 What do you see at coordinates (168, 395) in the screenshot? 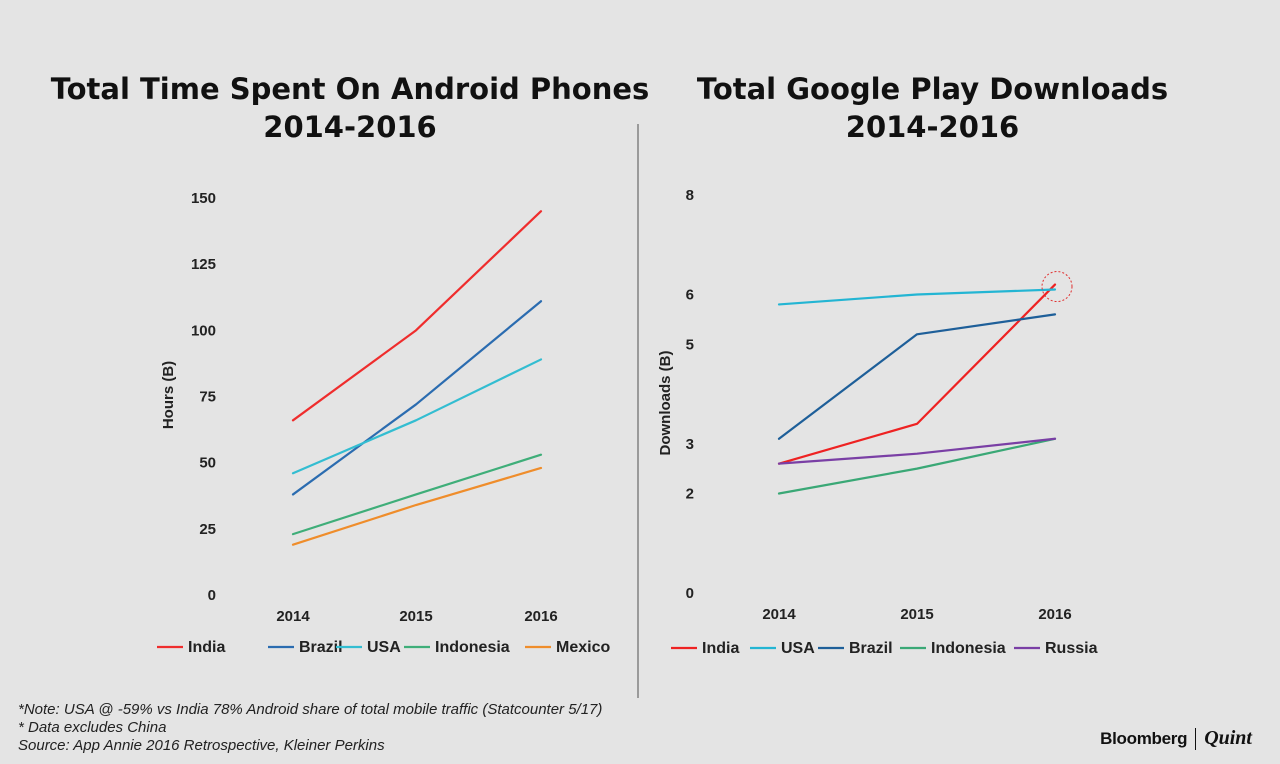
I see `y-axis-title: Hours (B)` at bounding box center [168, 395].